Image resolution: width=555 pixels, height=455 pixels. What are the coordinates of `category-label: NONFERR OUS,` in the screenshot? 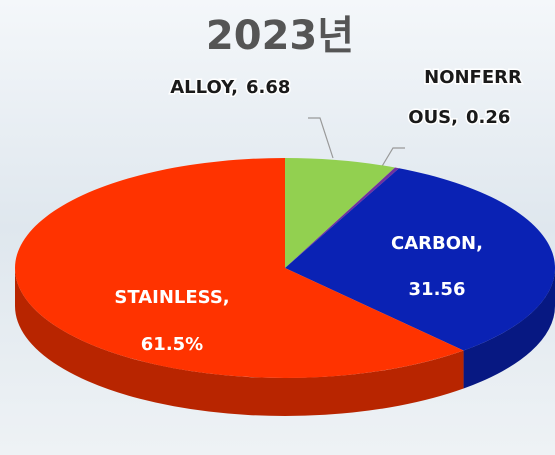 It's located at (465, 97).